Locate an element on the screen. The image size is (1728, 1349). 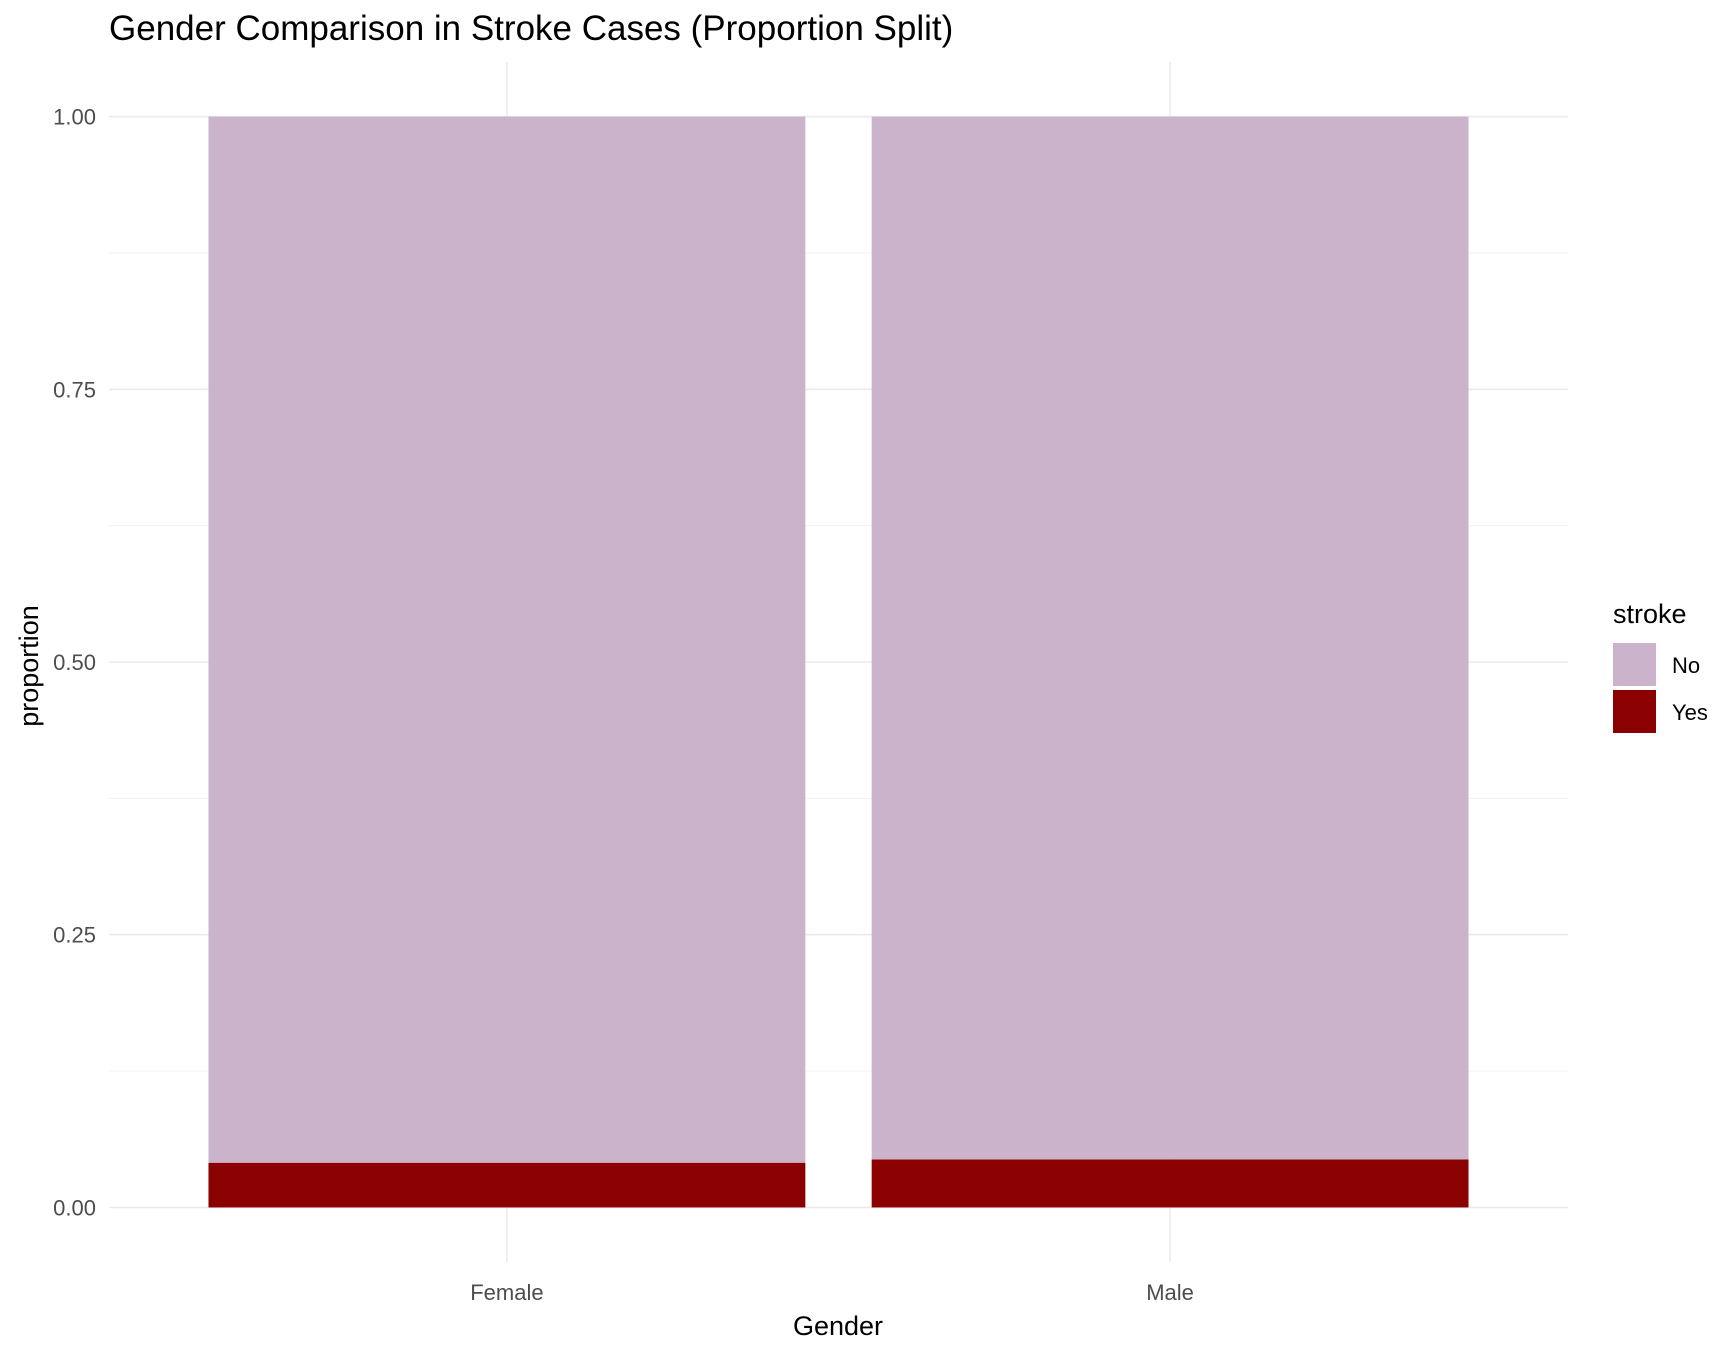
y-tick-label: 1.00 is located at coordinates (74, 117).